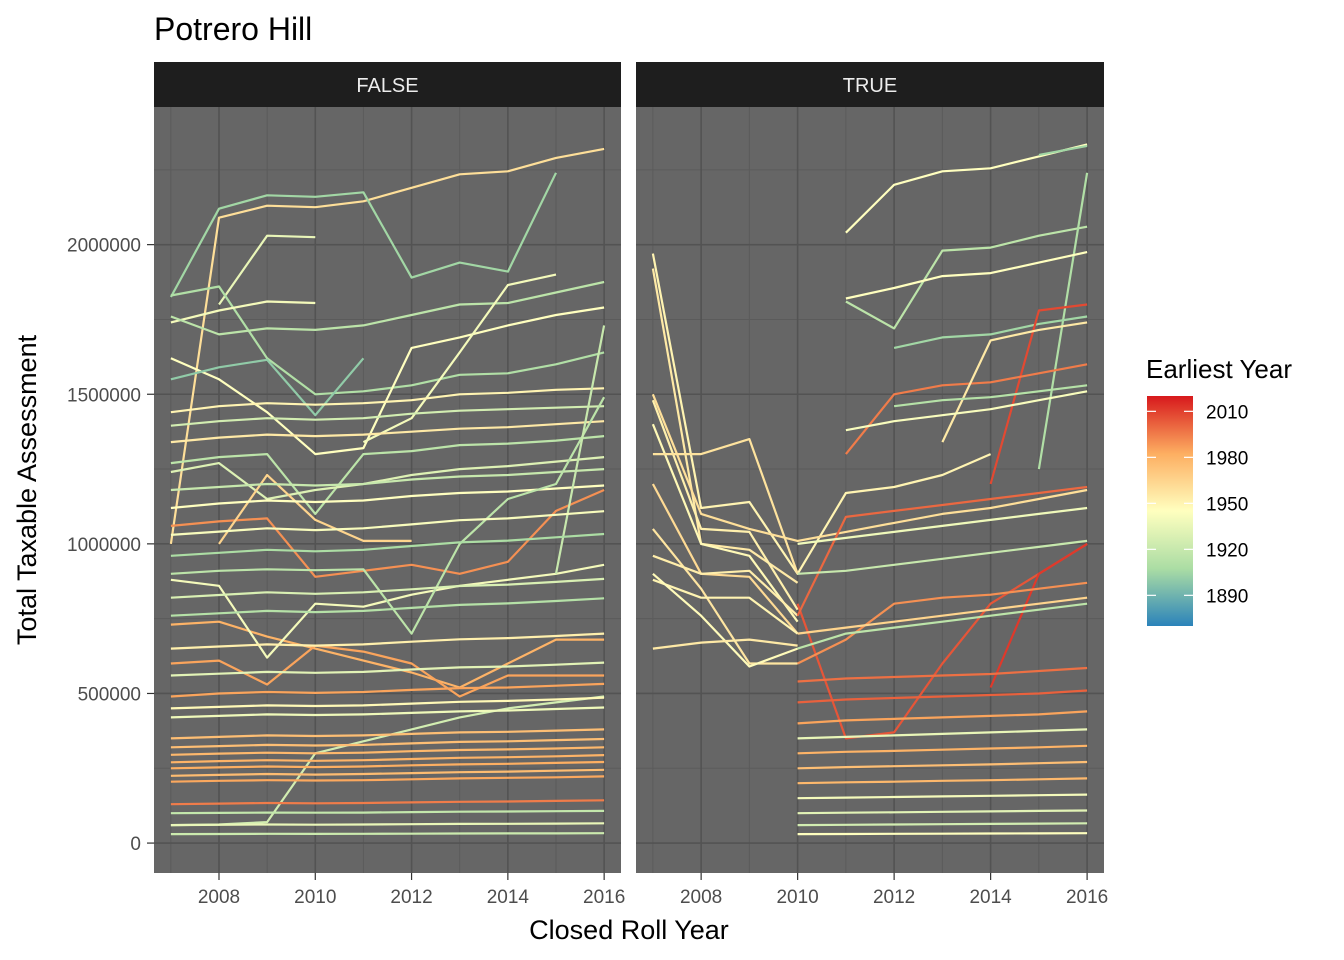 This screenshot has width=1344, height=960. I want to click on strip-label-true: TRUE, so click(870, 86).